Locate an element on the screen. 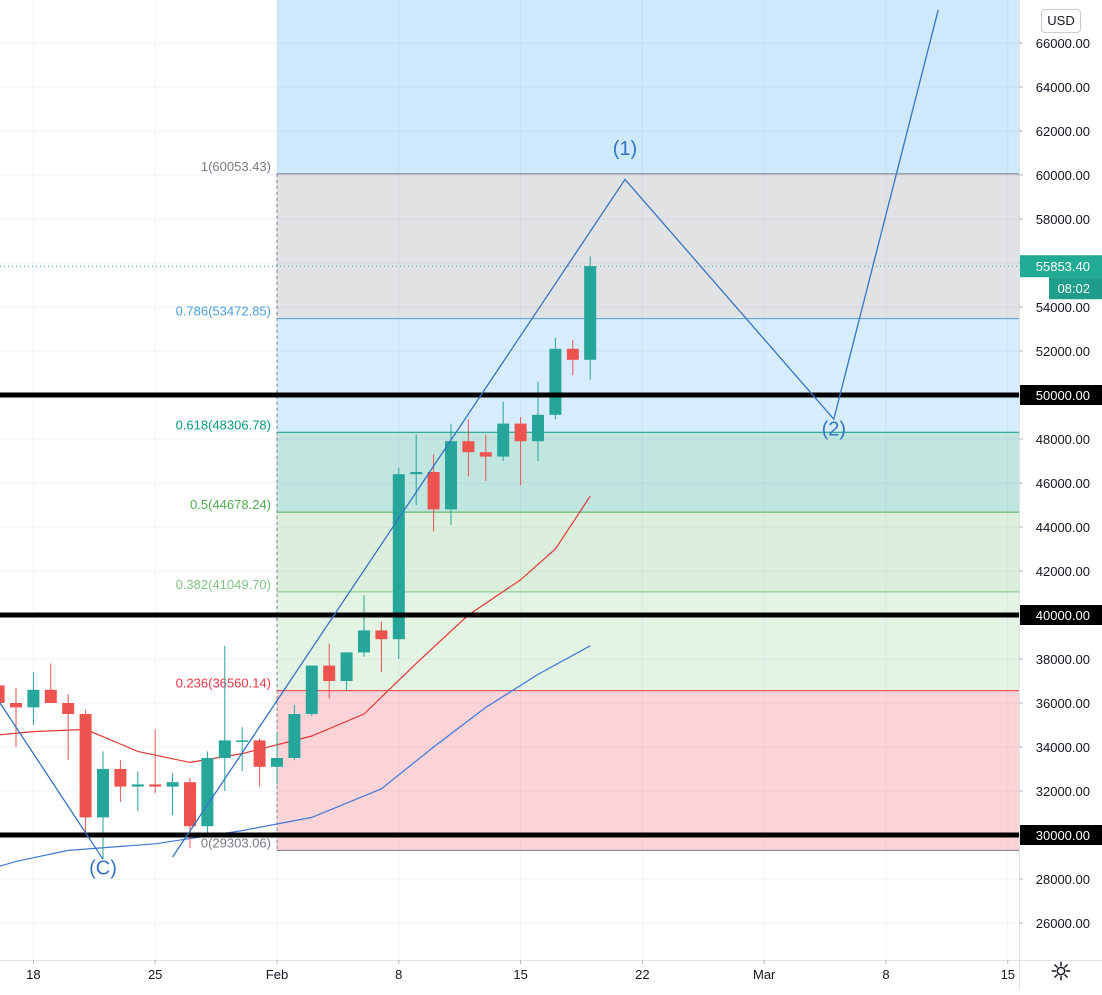  y-tick-label: 52000.00 is located at coordinates (1063, 351).